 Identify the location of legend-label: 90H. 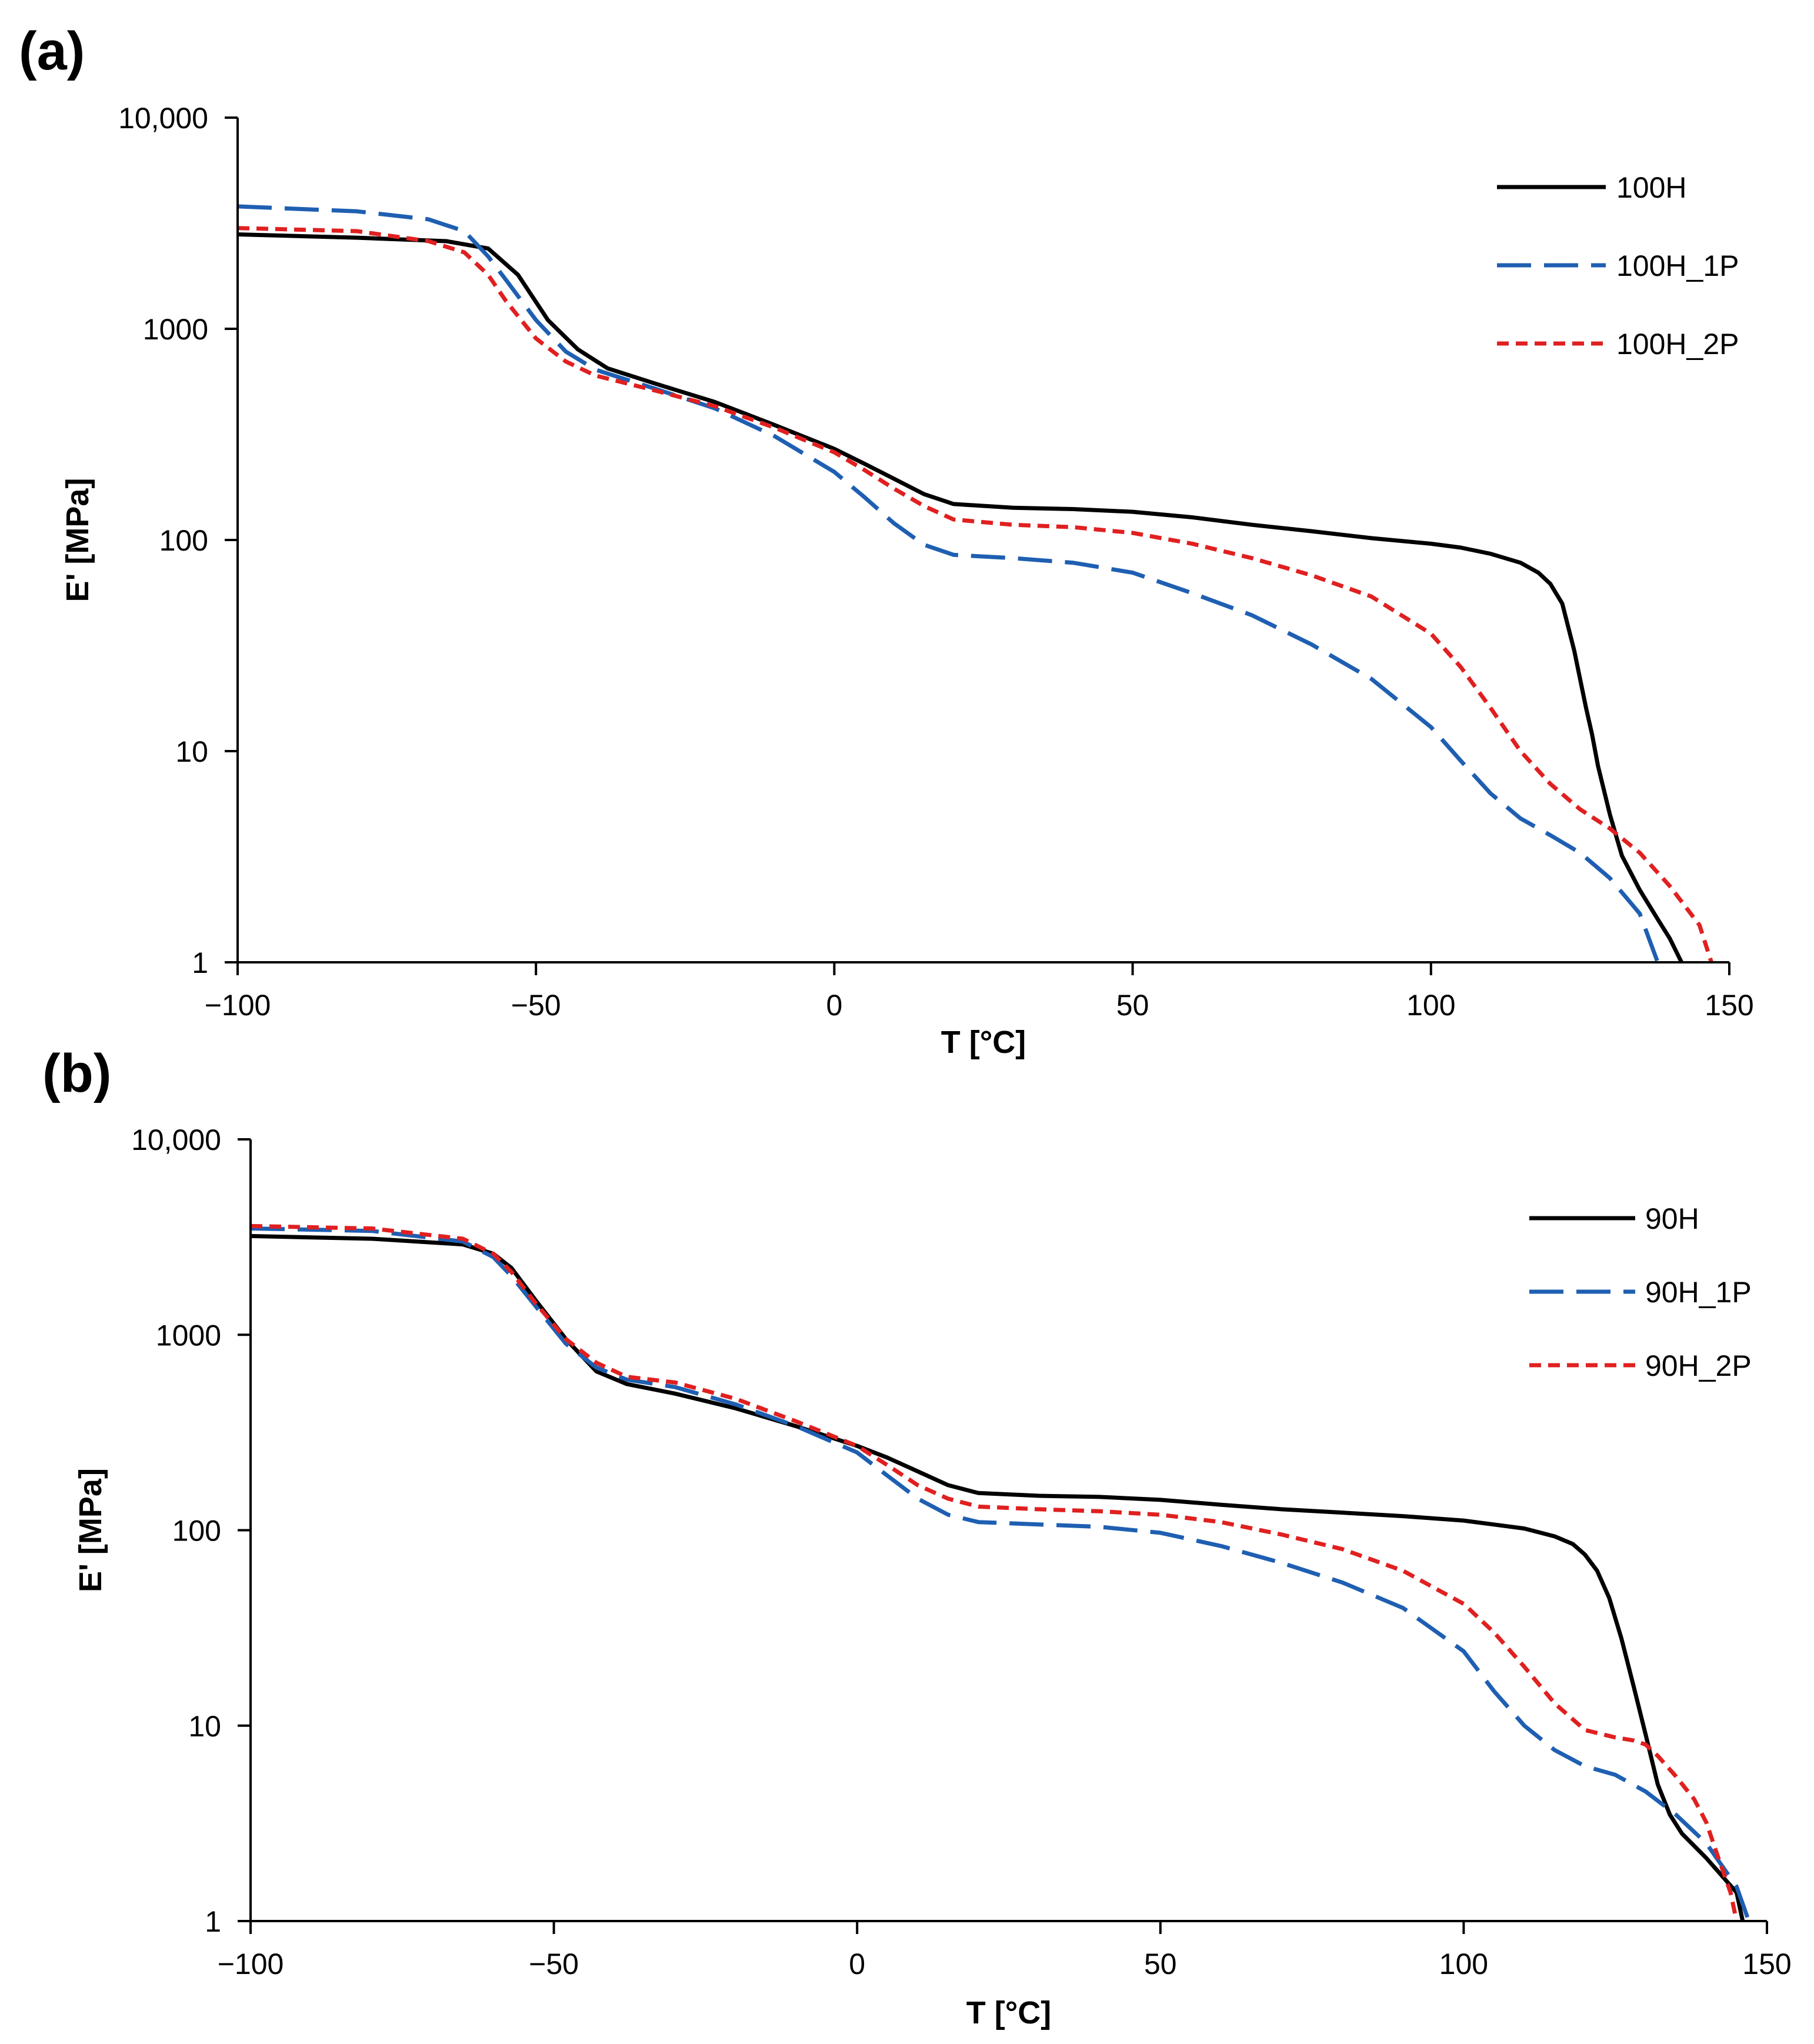
(1672, 1218).